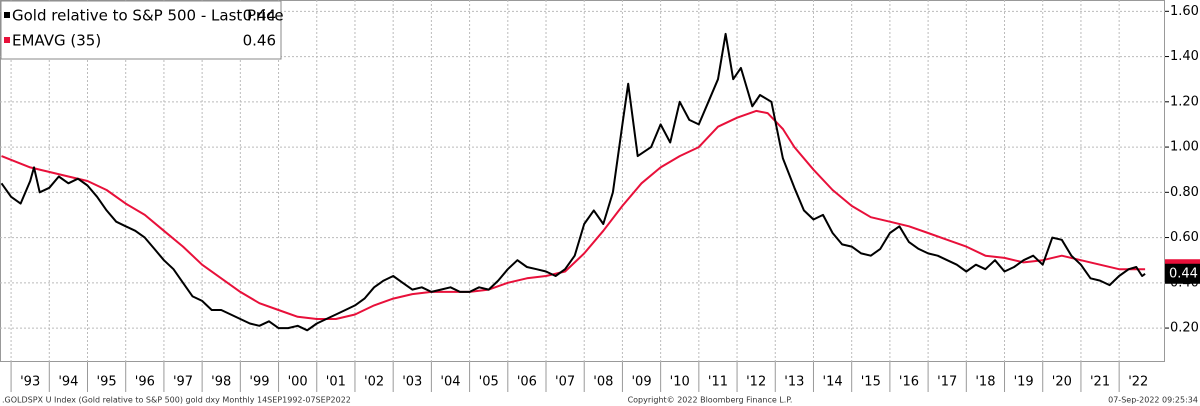 The image size is (1200, 406). Describe the element at coordinates (68, 382) in the screenshot. I see `x-tick-label: '94` at that location.